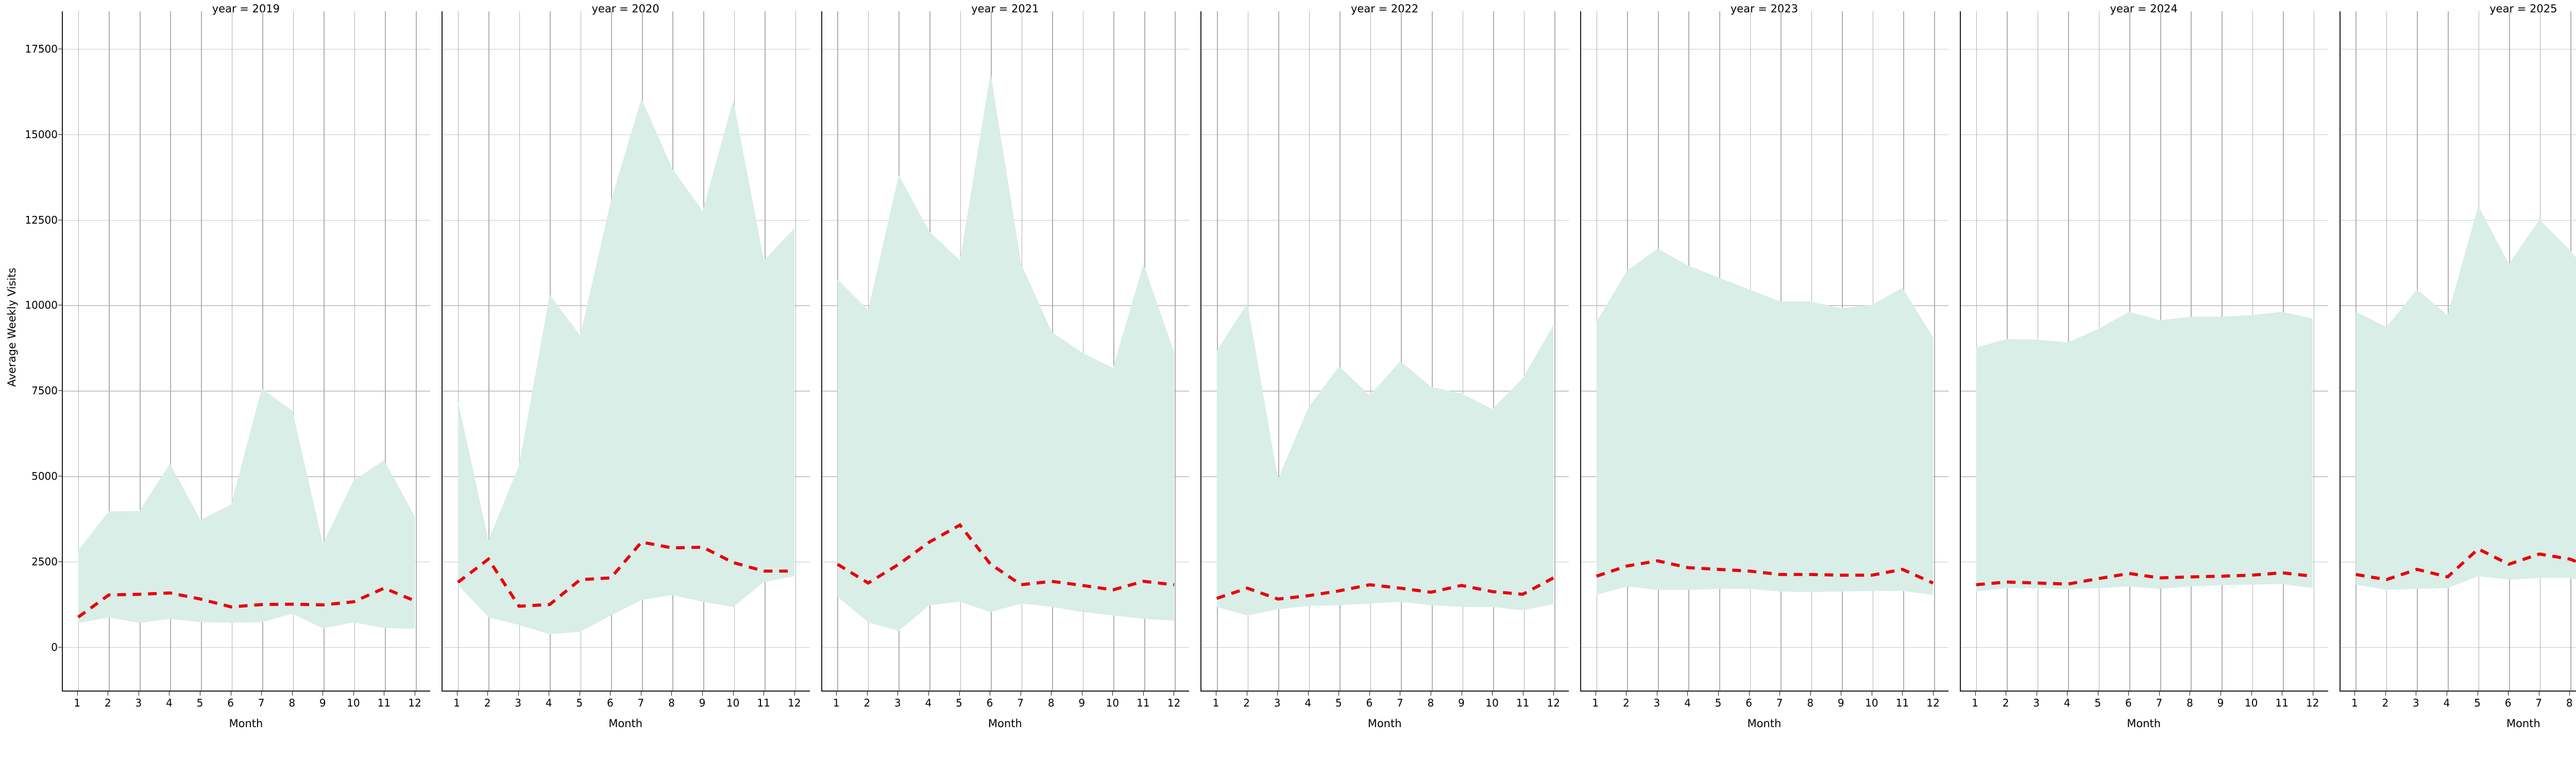 Image resolution: width=2576 pixels, height=773 pixels. I want to click on y-axis-tick-label: 12500, so click(41, 219).